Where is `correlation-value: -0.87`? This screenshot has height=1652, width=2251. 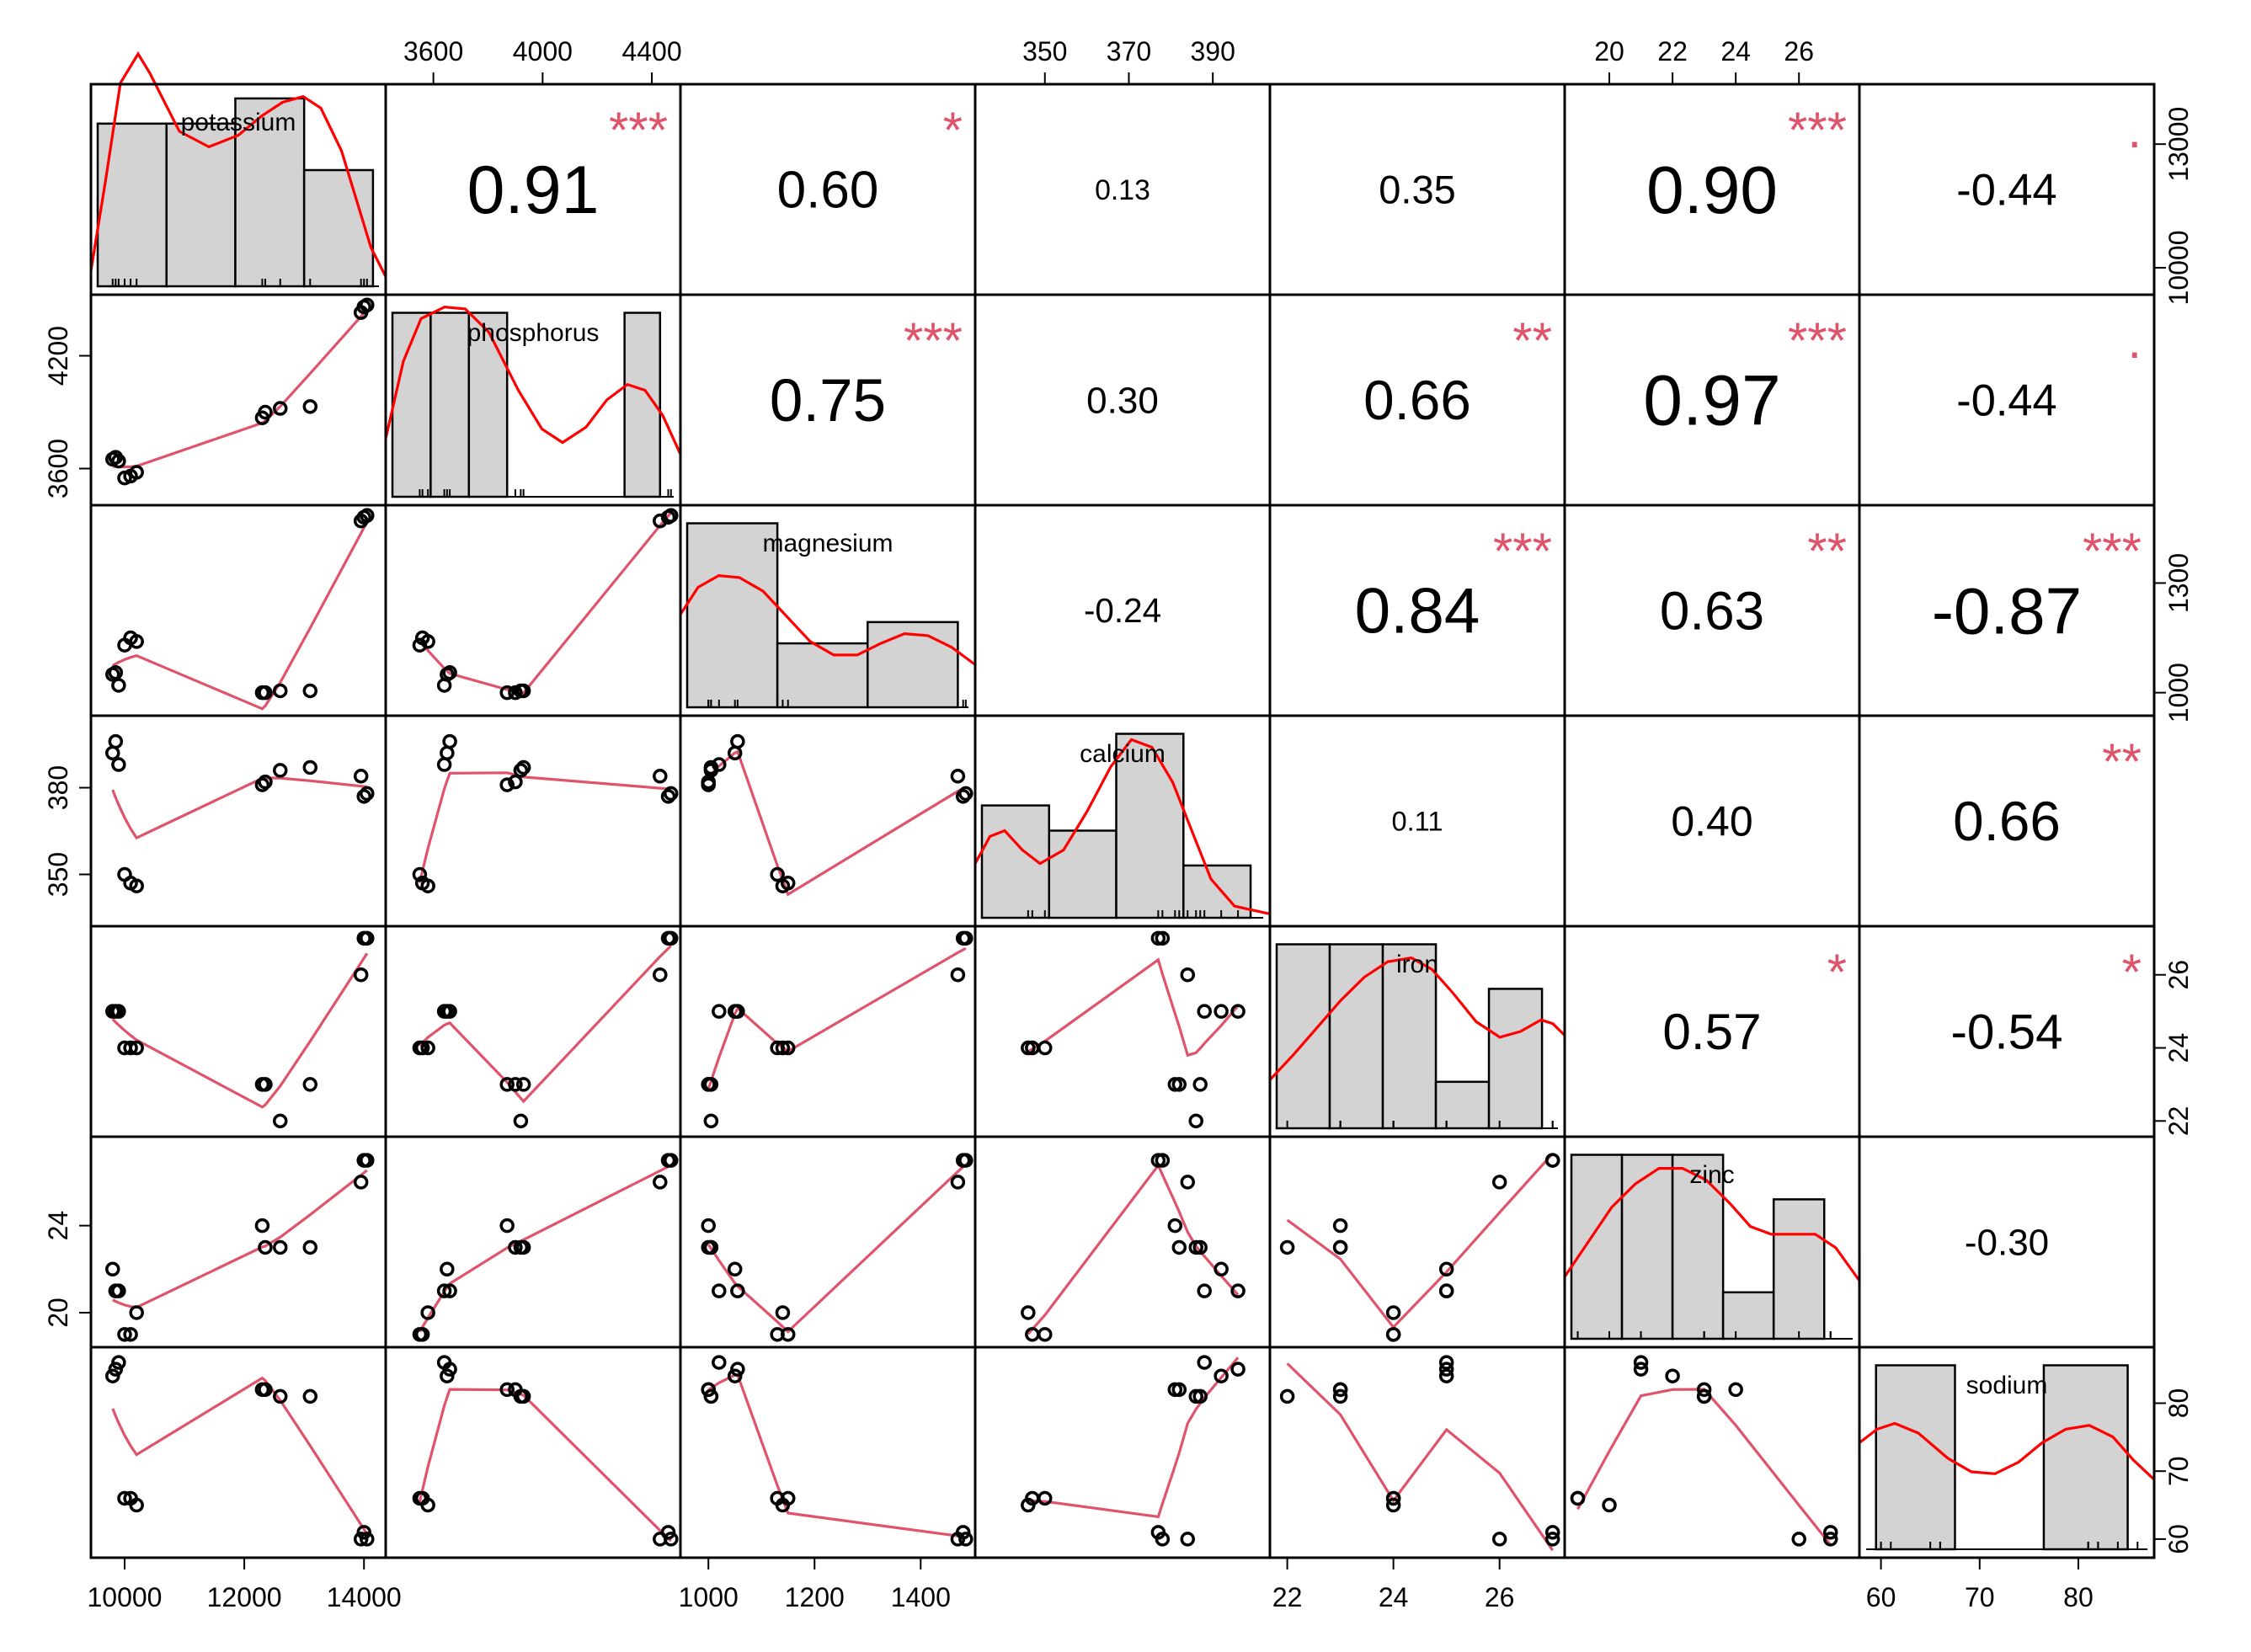 correlation-value: -0.87 is located at coordinates (2007, 610).